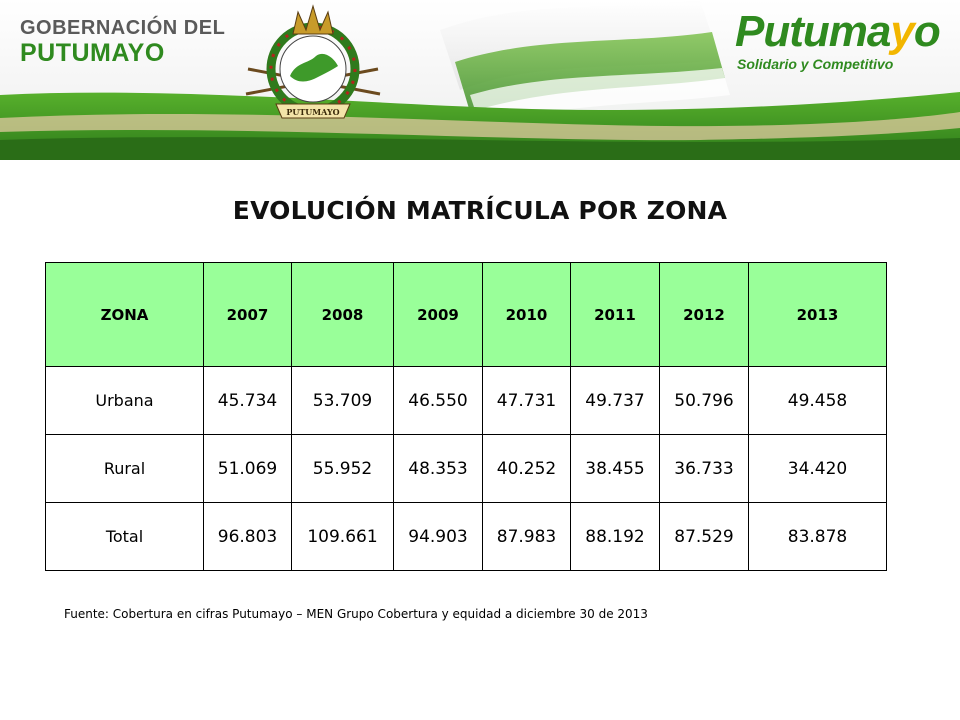  I want to click on table-cell: 49.458, so click(817, 400).